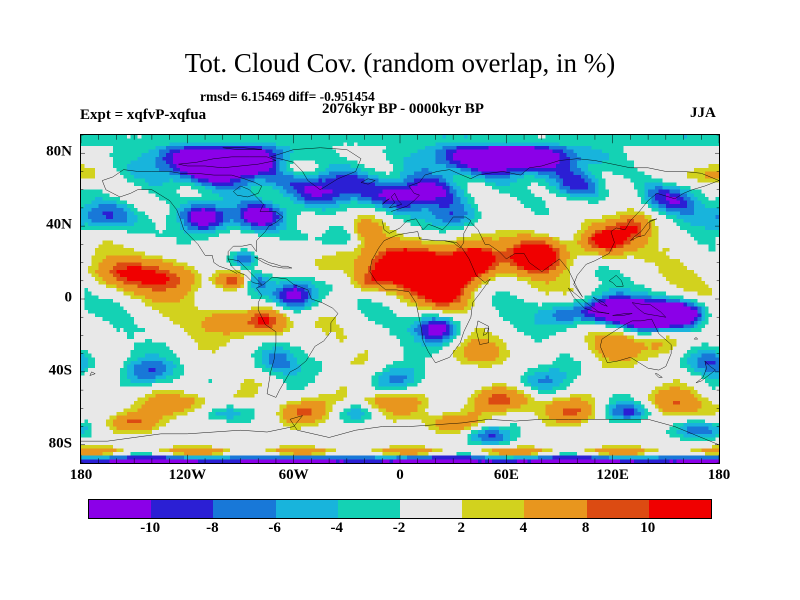 Image resolution: width=800 pixels, height=600 pixels. I want to click on experiment-annotation: Expt = xqfvP-xqfua, so click(143, 115).